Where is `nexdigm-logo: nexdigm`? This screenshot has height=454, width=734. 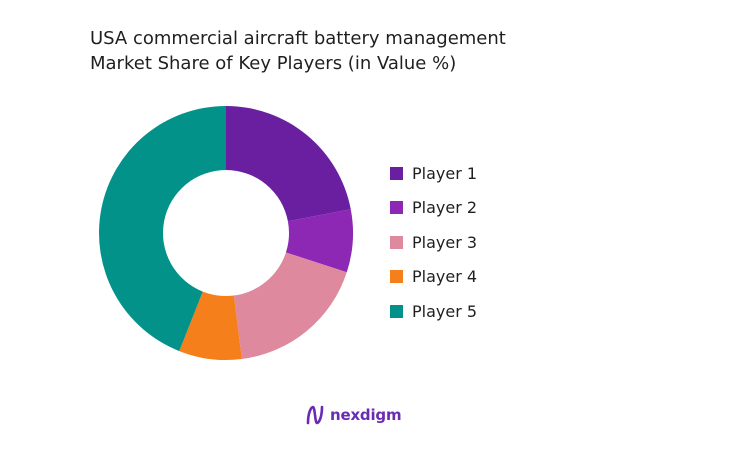 nexdigm-logo: nexdigm is located at coordinates (353, 415).